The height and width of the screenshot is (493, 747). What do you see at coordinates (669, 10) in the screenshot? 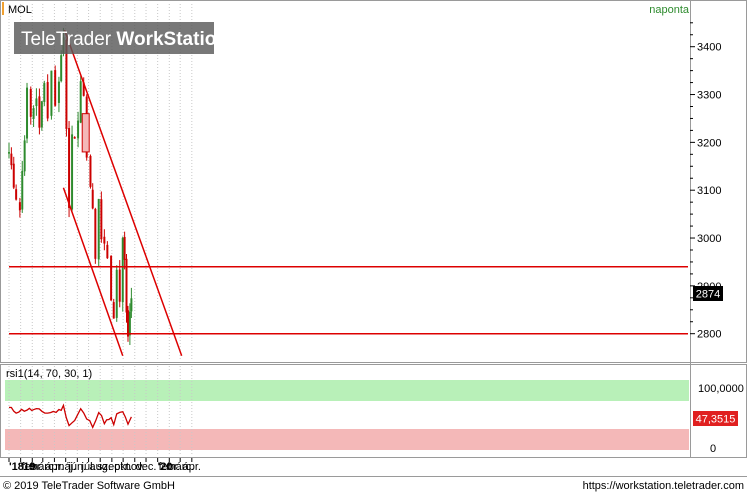
I see `period-label: naponta` at bounding box center [669, 10].